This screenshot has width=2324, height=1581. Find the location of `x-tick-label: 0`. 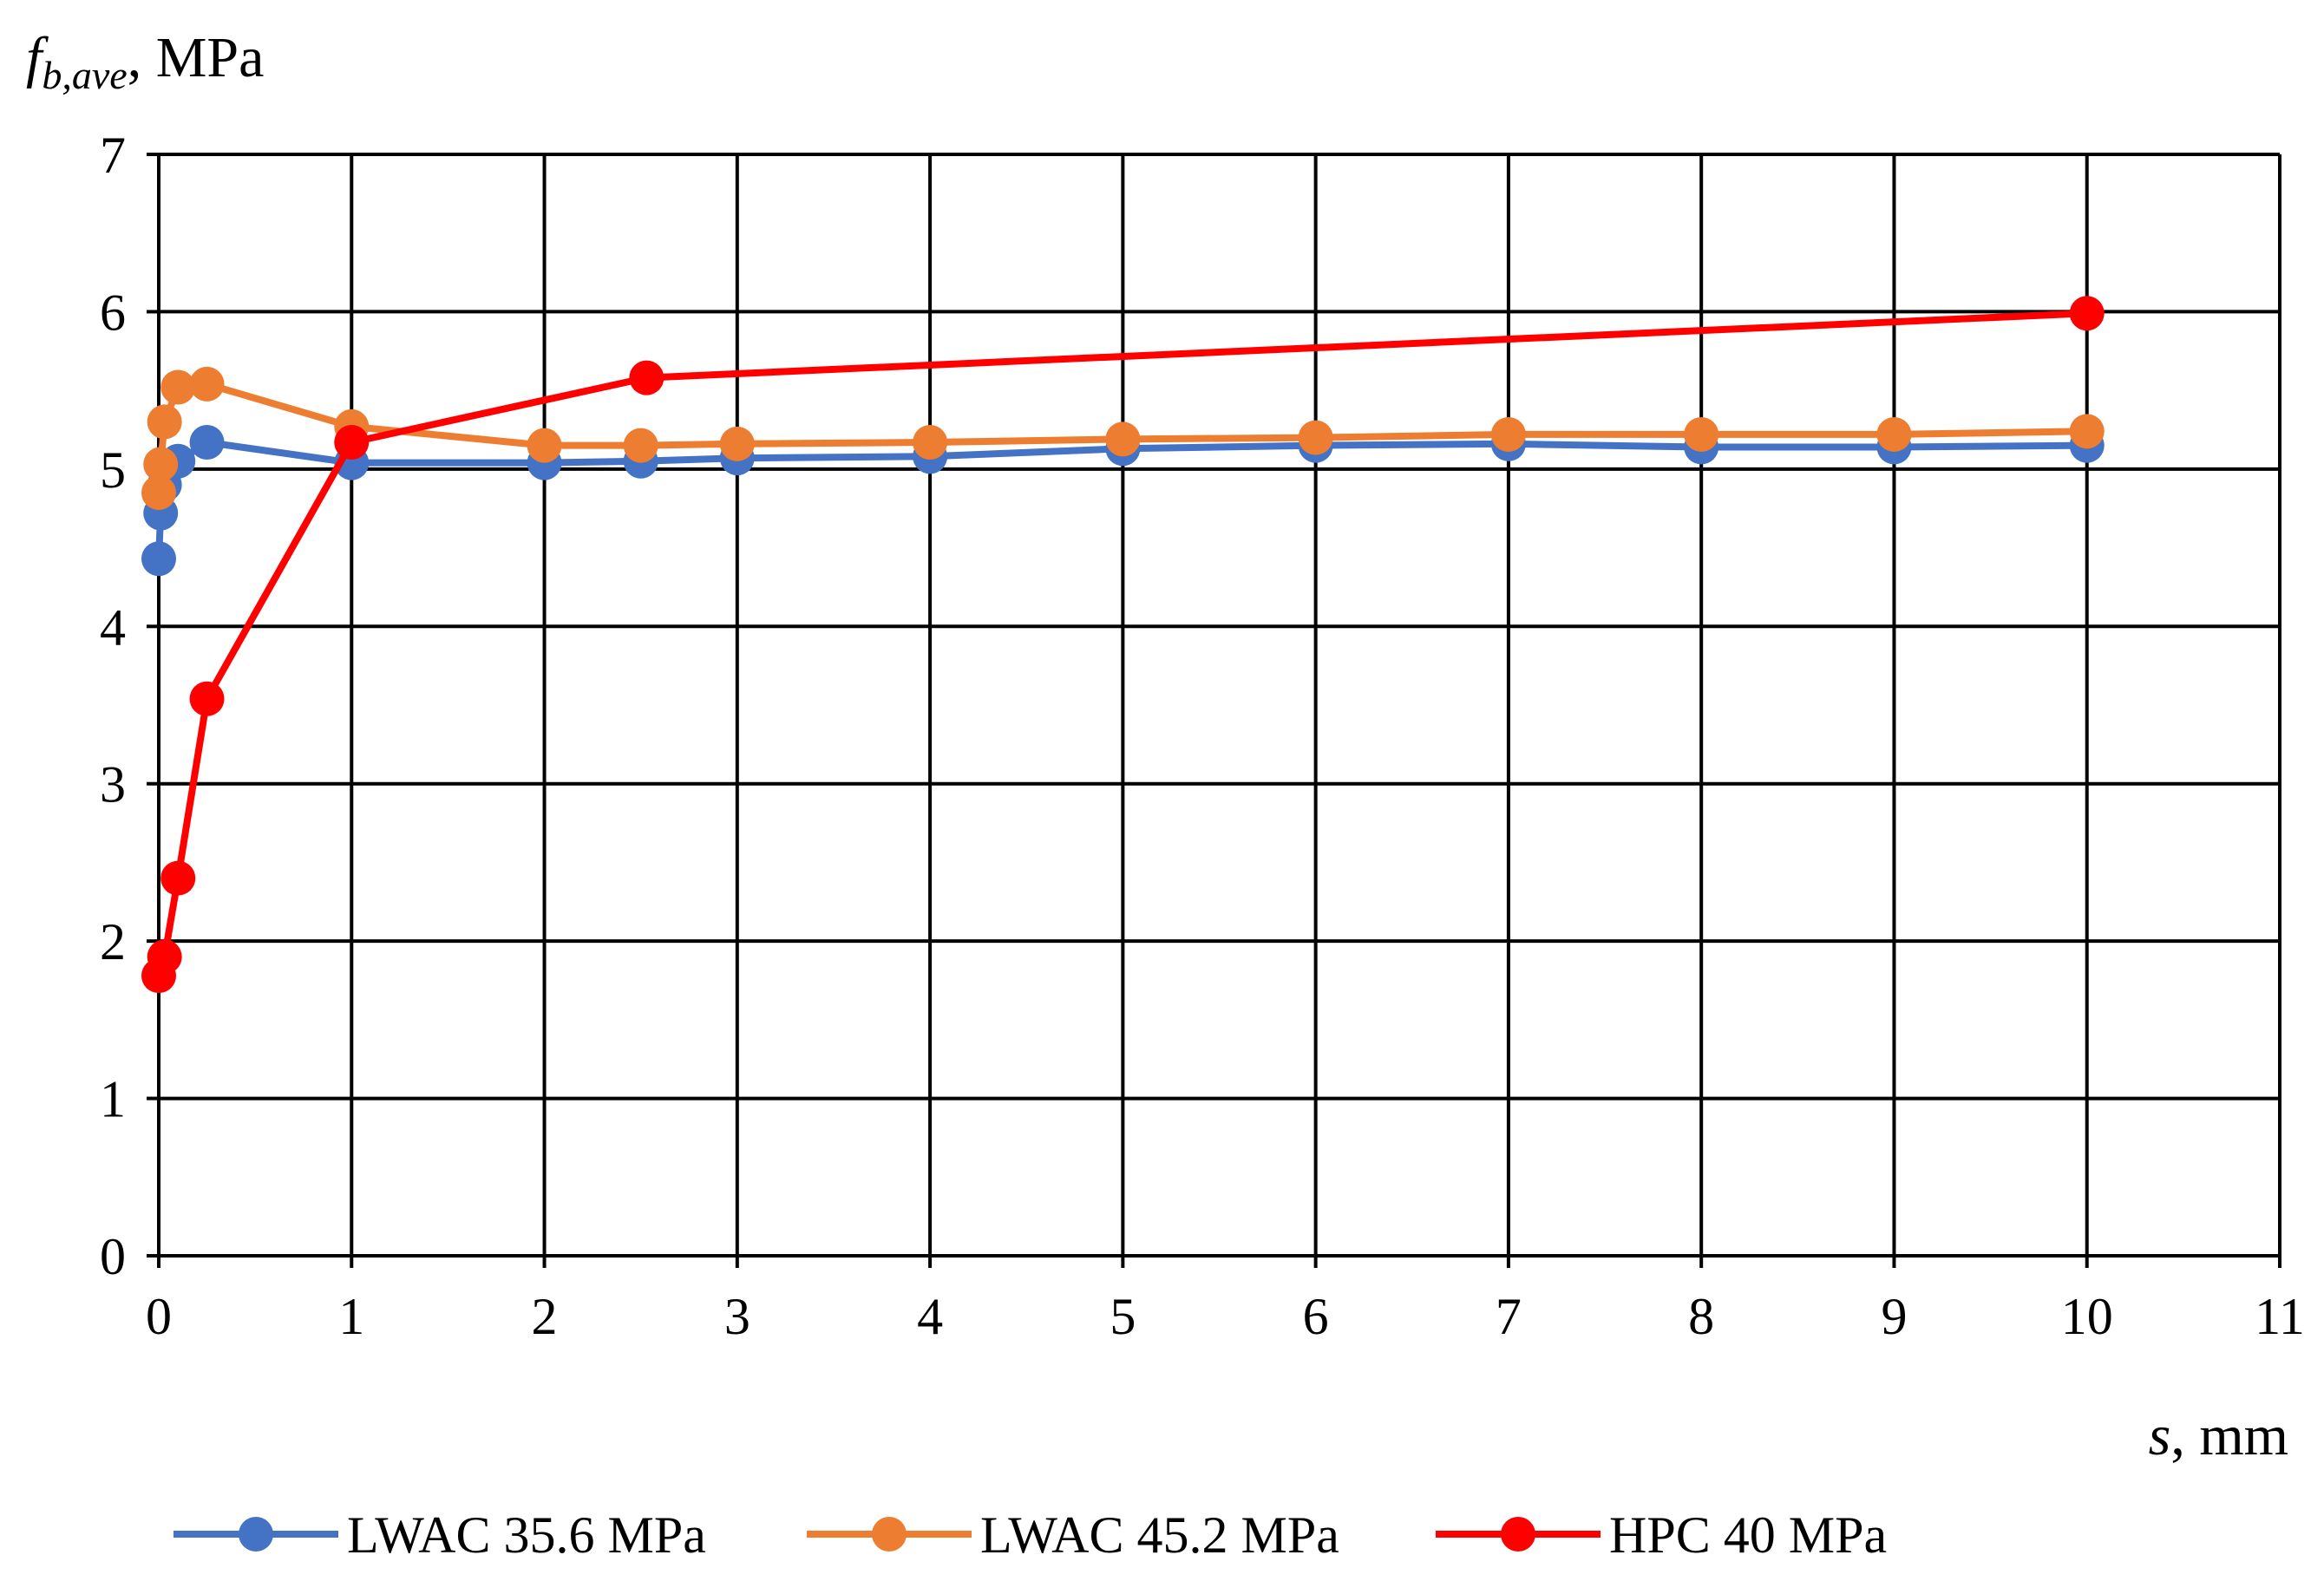

x-tick-label: 0 is located at coordinates (159, 1316).